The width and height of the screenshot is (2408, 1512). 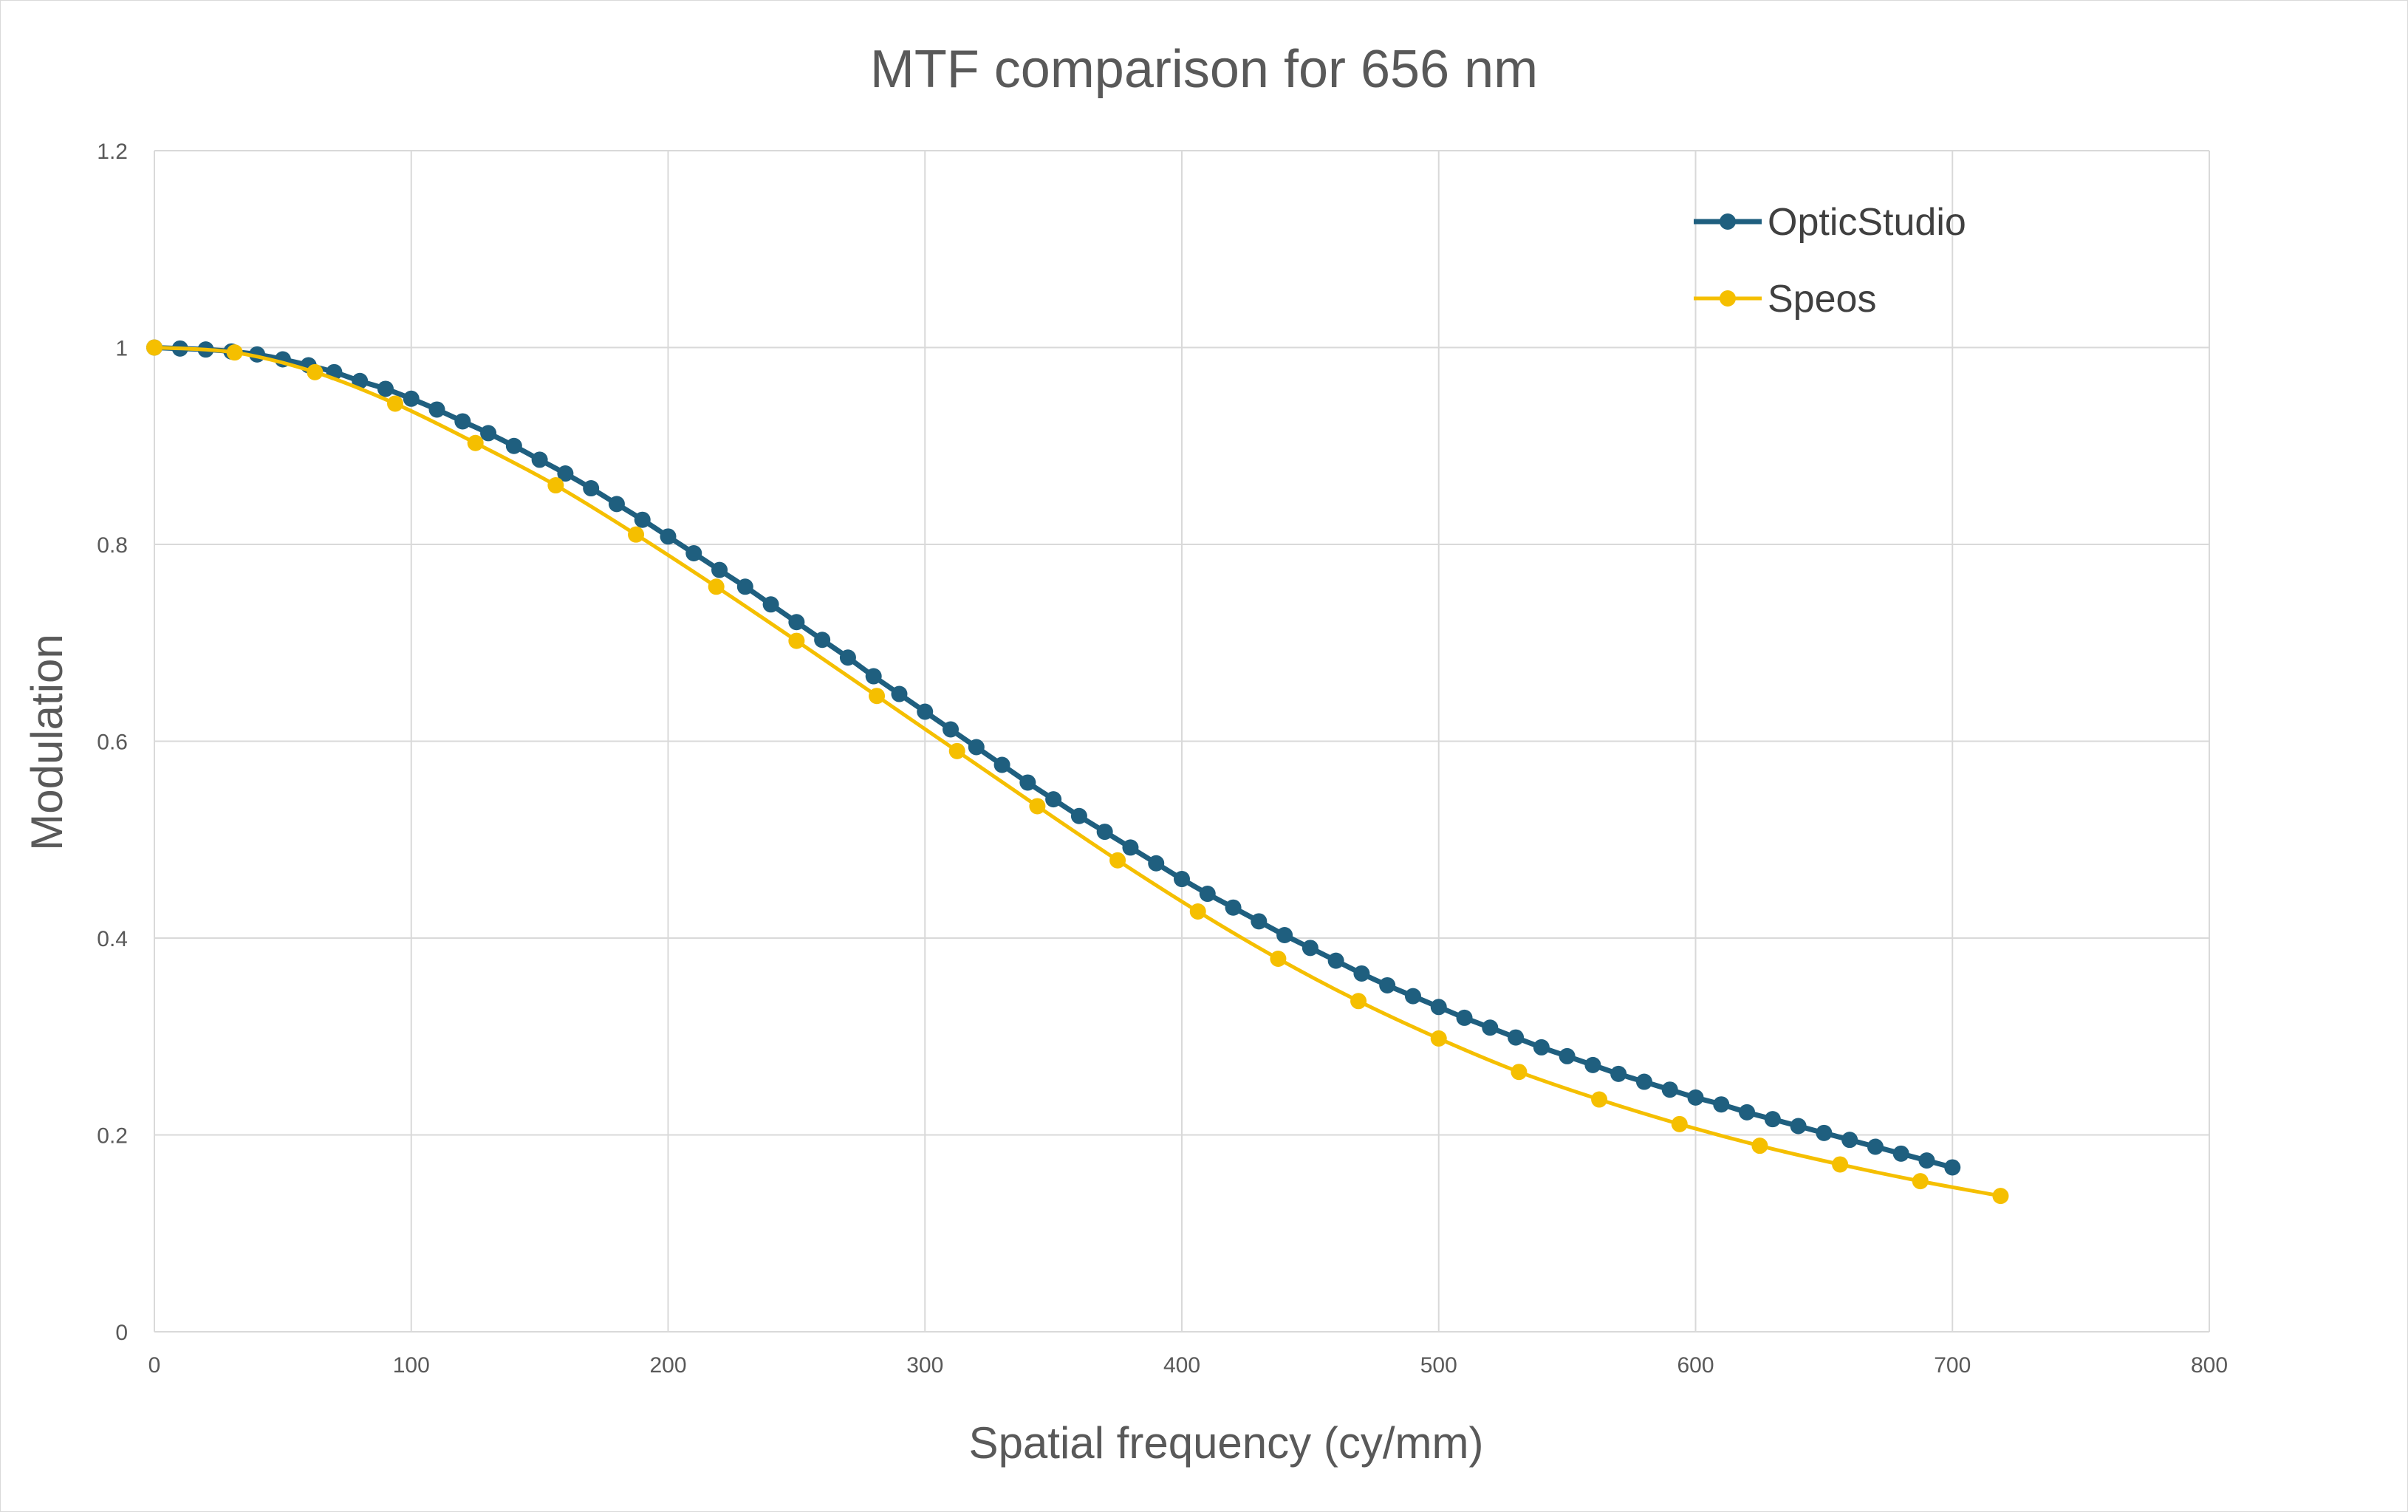 What do you see at coordinates (1830, 261) in the screenshot?
I see `legend: OpticStudio Speos` at bounding box center [1830, 261].